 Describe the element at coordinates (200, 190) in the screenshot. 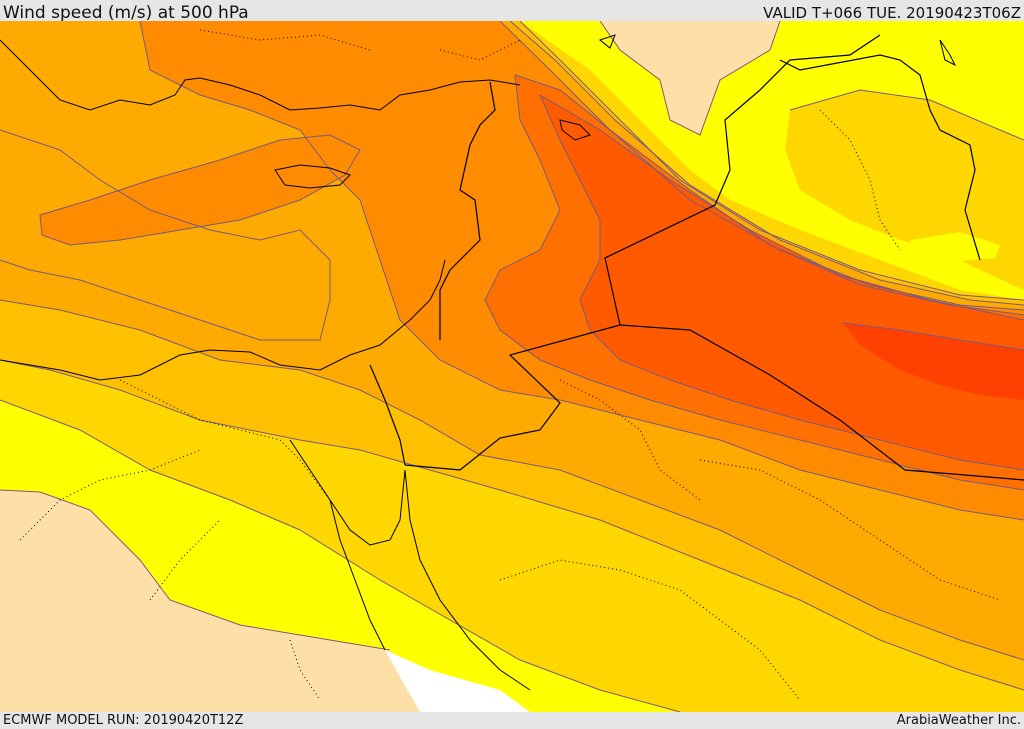

I see `band-5-area-med-tongue` at that location.